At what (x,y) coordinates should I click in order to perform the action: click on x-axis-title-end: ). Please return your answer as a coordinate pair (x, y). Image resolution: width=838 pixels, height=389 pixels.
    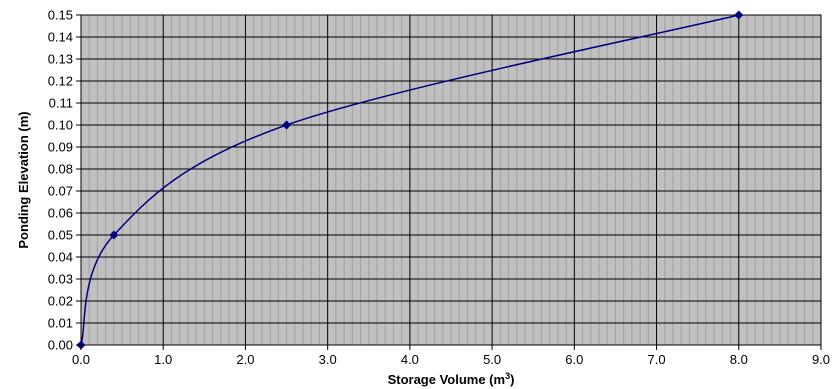
    Looking at the image, I should click on (512, 379).